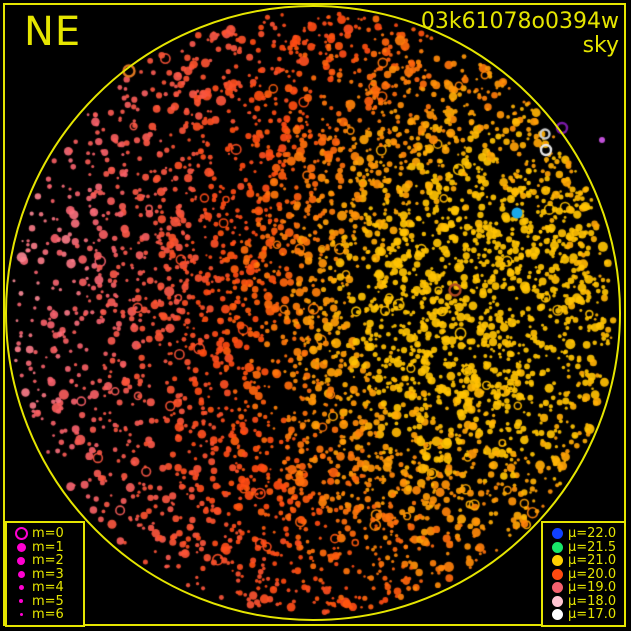 The height and width of the screenshot is (631, 631). I want to click on mu-legend-item-label: μ=18.0, so click(592, 601).